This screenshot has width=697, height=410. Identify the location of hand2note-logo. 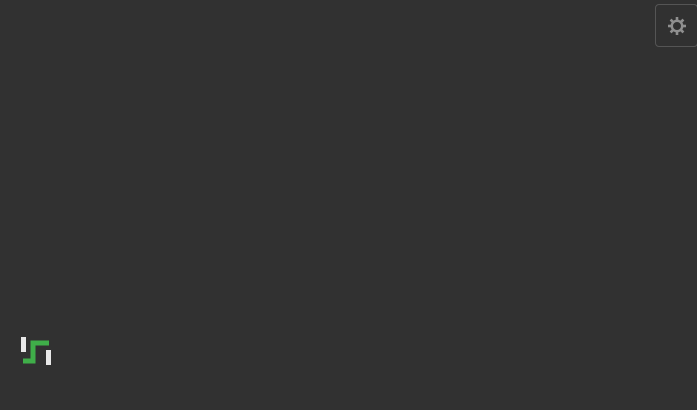
(39, 351).